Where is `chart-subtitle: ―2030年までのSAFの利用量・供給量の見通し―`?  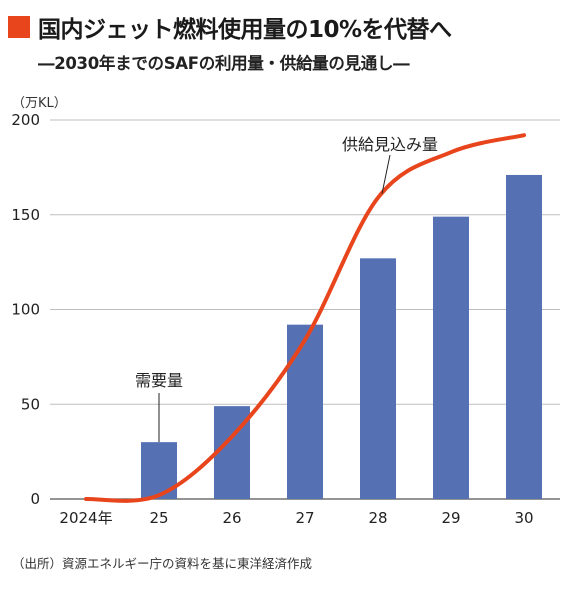
chart-subtitle: ―2030年までのSAFの利用量・供給量の見通し― is located at coordinates (224, 63).